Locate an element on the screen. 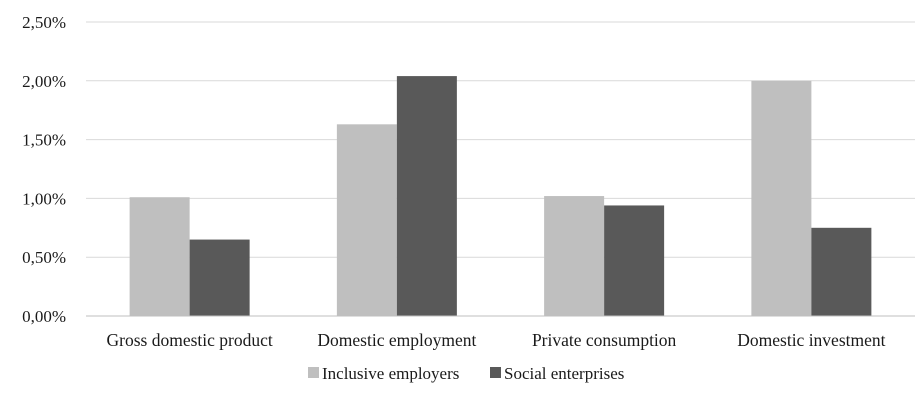 This screenshot has height=394, width=918. category-label: Domestic employment is located at coordinates (396, 340).